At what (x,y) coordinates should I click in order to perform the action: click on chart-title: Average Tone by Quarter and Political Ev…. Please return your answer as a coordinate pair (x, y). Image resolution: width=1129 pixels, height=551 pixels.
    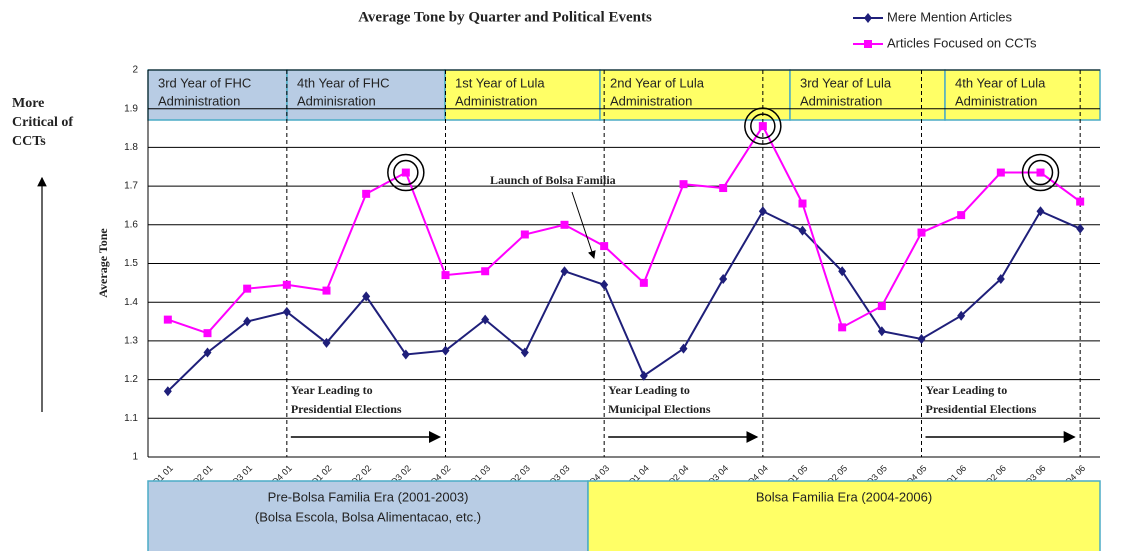
    Looking at the image, I should click on (505, 17).